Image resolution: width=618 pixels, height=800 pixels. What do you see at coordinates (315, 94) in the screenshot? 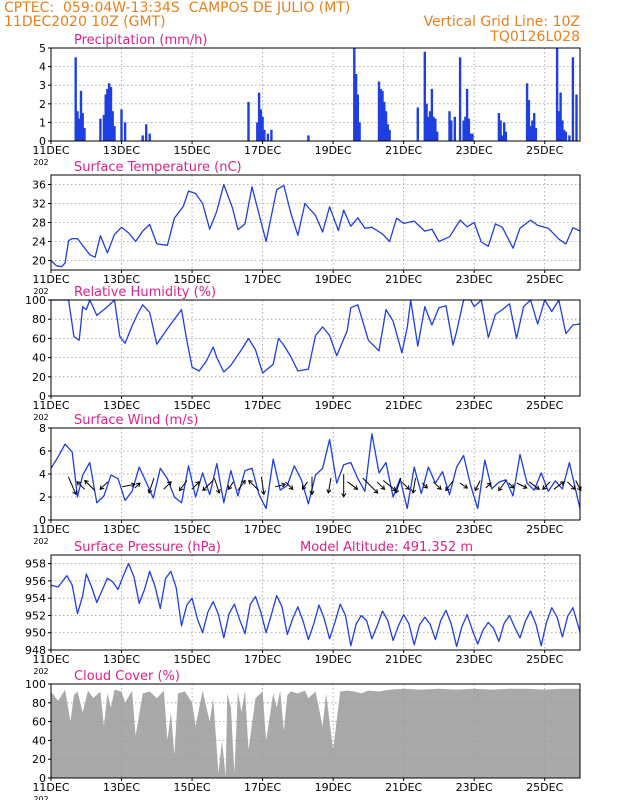
I see `panel-frame` at bounding box center [315, 94].